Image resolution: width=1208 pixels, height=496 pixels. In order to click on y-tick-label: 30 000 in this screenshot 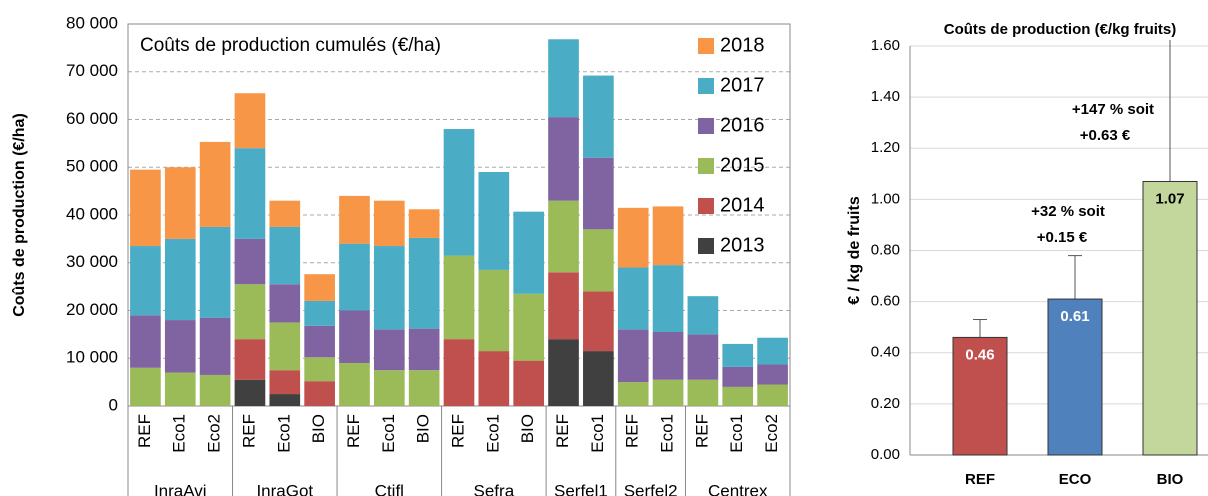, I will do `click(92, 261)`.